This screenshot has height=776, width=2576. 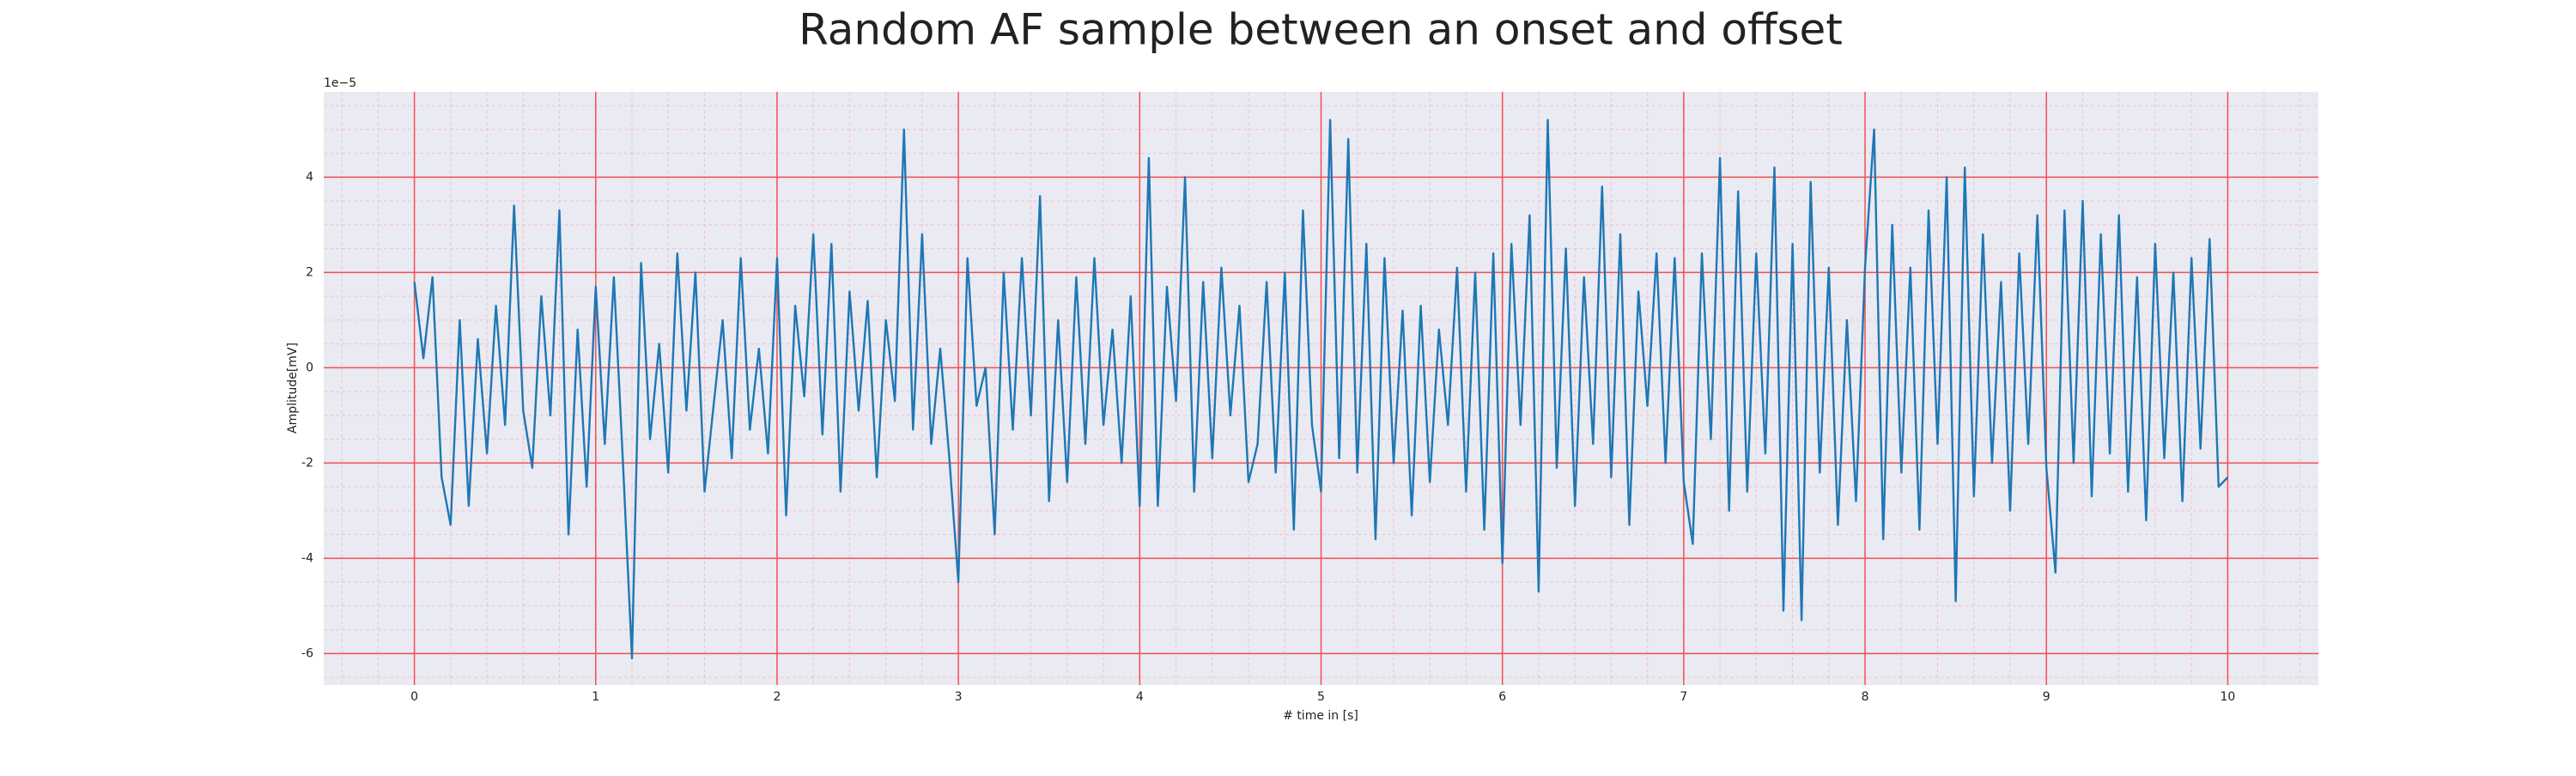 What do you see at coordinates (310, 368) in the screenshot?
I see `y-tick-label: 0` at bounding box center [310, 368].